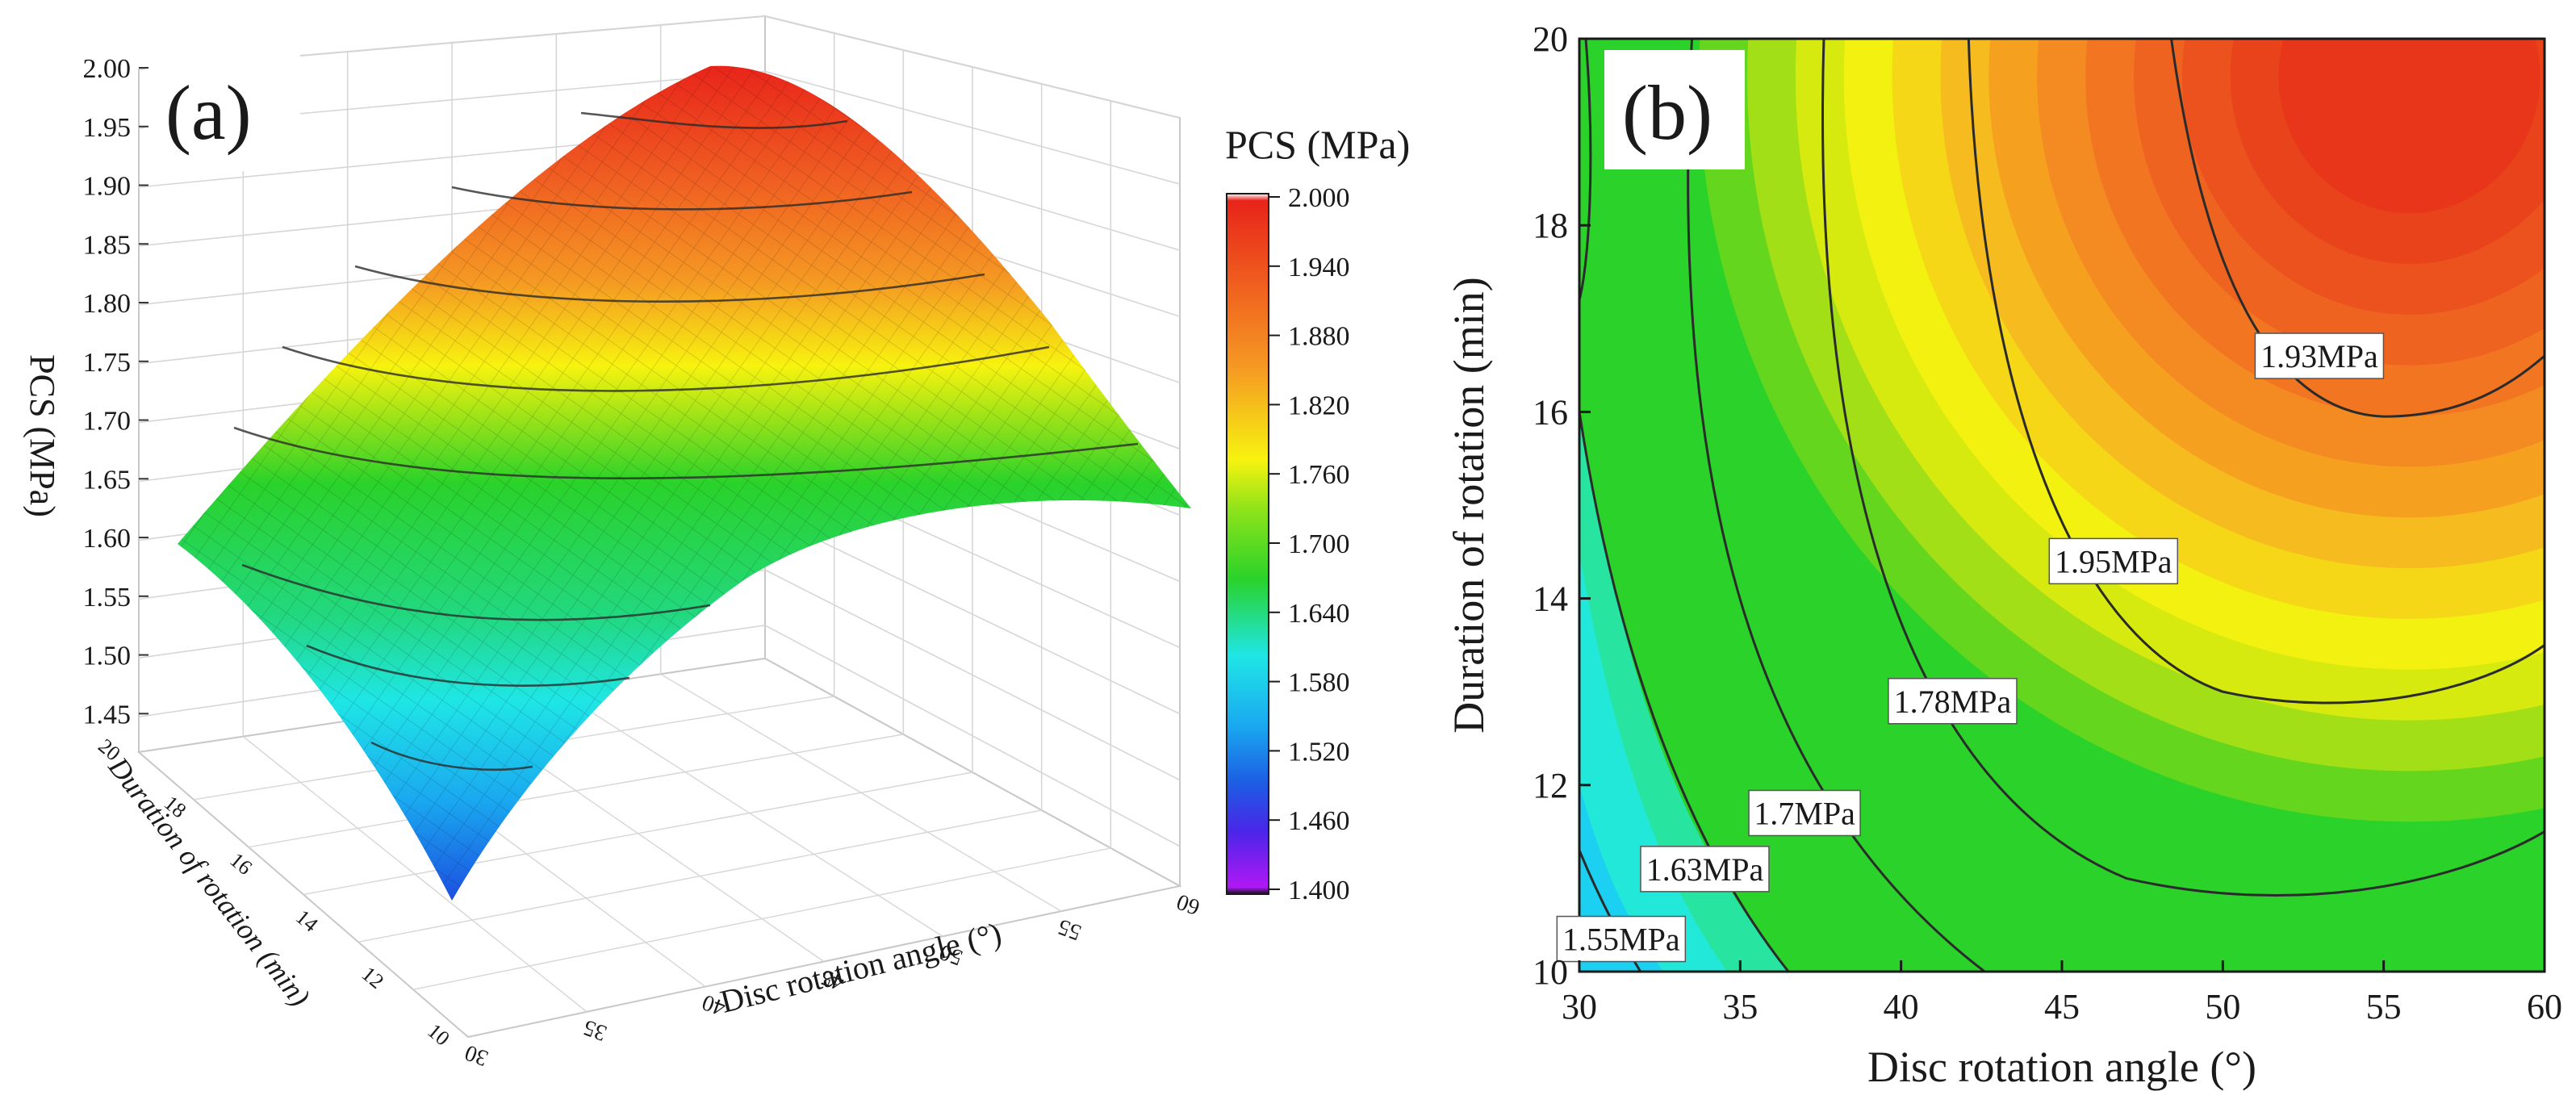  I want to click on x-axis-ticks: 30 35 40 45 50 55 60, so click(2062, 993).